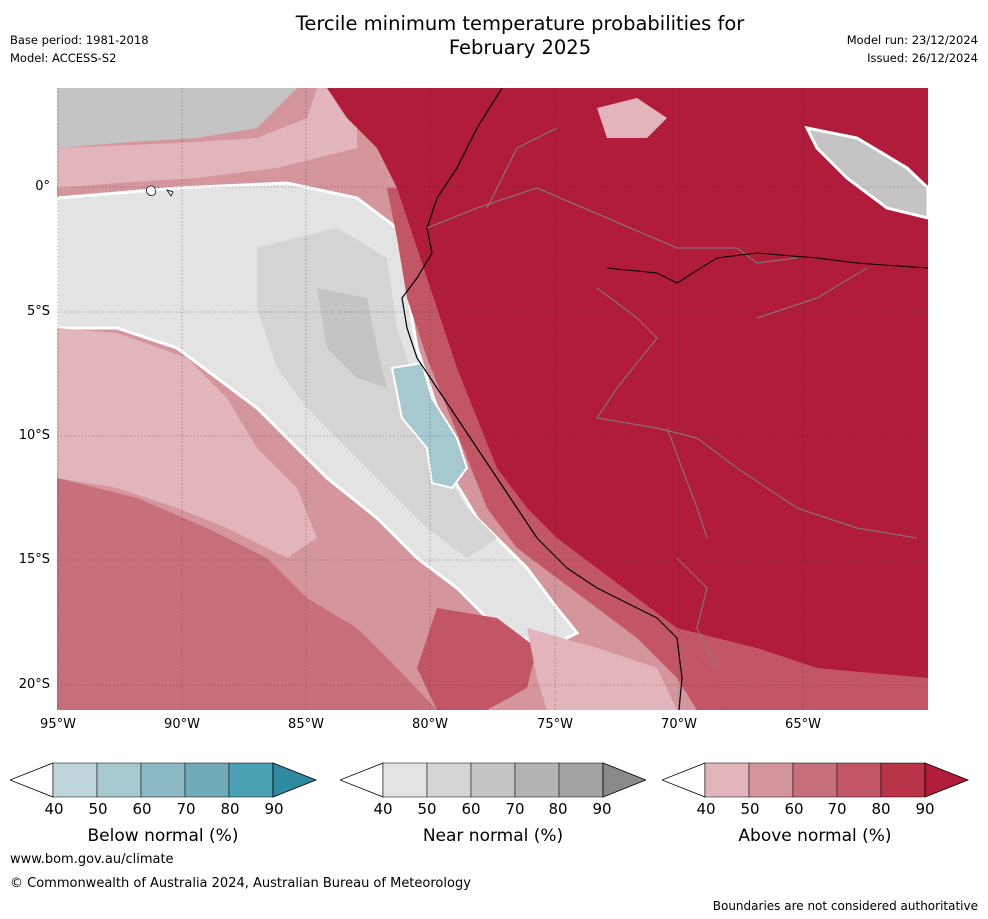 Image resolution: width=988 pixels, height=919 pixels. What do you see at coordinates (186, 809) in the screenshot?
I see `below-label-70: 70` at bounding box center [186, 809].